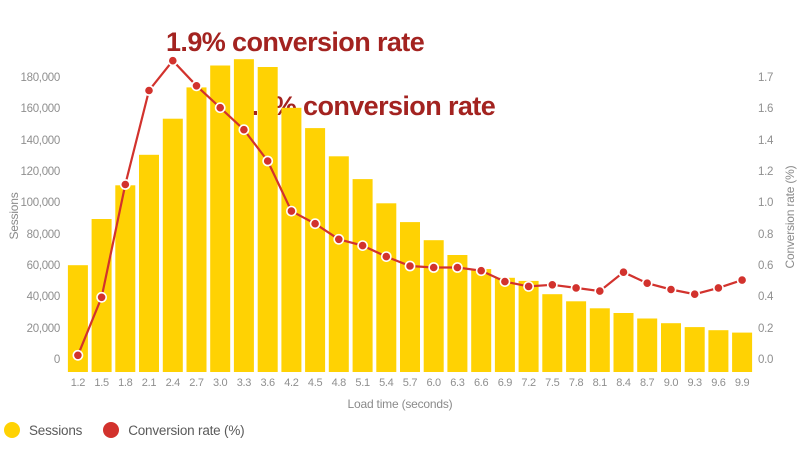  Describe the element at coordinates (528, 286) in the screenshot. I see `conversion-point-7.2` at that location.